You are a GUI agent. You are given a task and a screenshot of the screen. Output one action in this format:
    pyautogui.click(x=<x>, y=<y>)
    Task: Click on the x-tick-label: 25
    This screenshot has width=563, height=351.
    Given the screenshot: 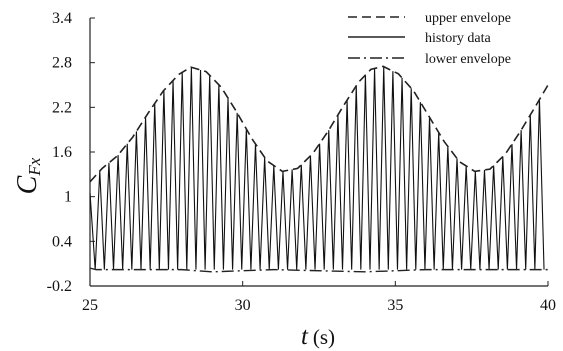 What is the action you would take?
    pyautogui.click(x=90, y=305)
    